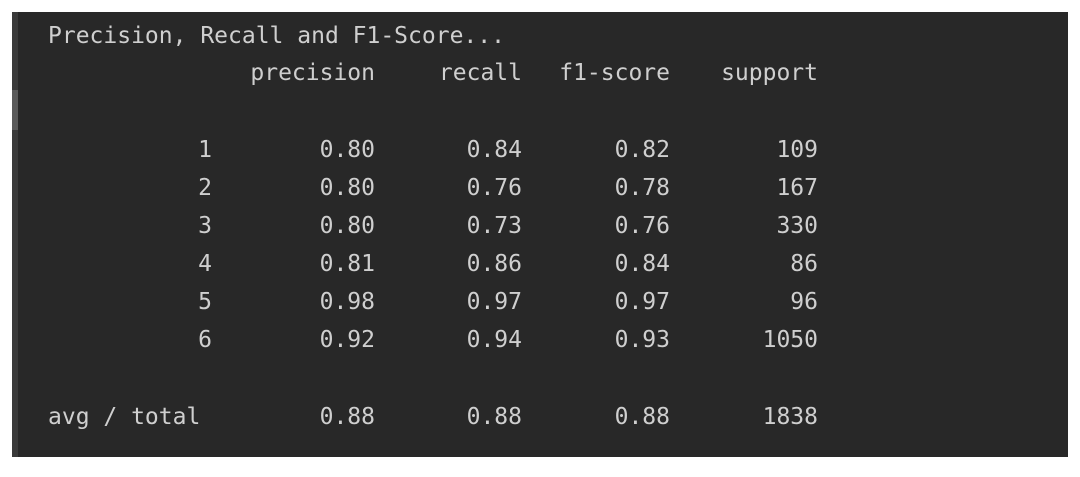 The height and width of the screenshot is (477, 1080). I want to click on cell: 0.98, so click(347, 302).